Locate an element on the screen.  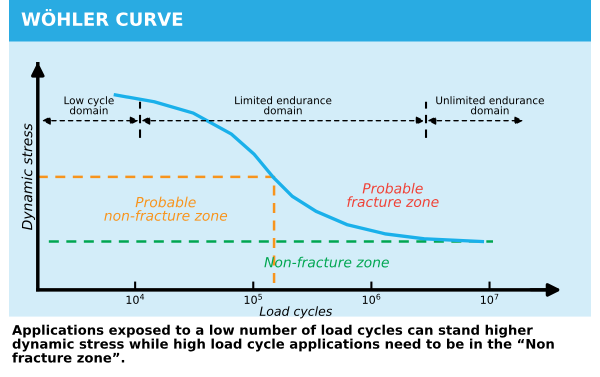
chart-title: WÖHLER CURVE is located at coordinates (102, 17).